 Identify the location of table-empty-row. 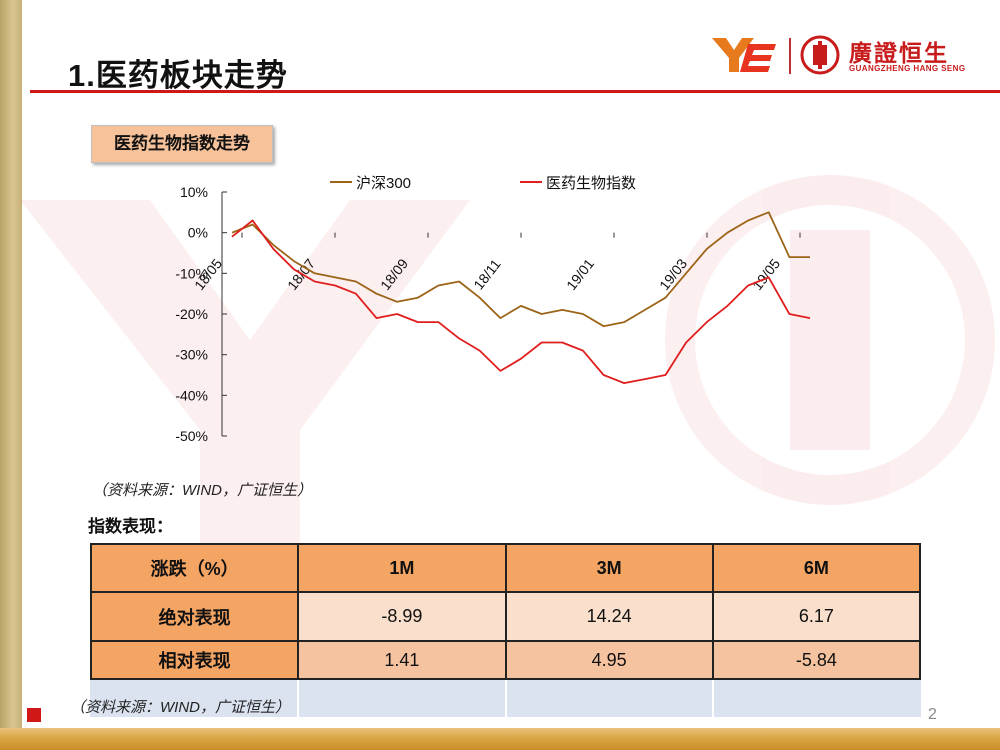
(505, 698).